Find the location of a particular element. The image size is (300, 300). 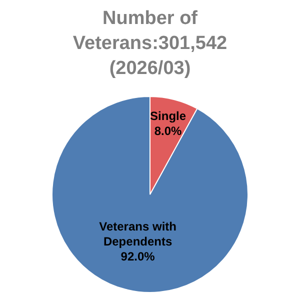

data-label: 8.0% is located at coordinates (168, 131).